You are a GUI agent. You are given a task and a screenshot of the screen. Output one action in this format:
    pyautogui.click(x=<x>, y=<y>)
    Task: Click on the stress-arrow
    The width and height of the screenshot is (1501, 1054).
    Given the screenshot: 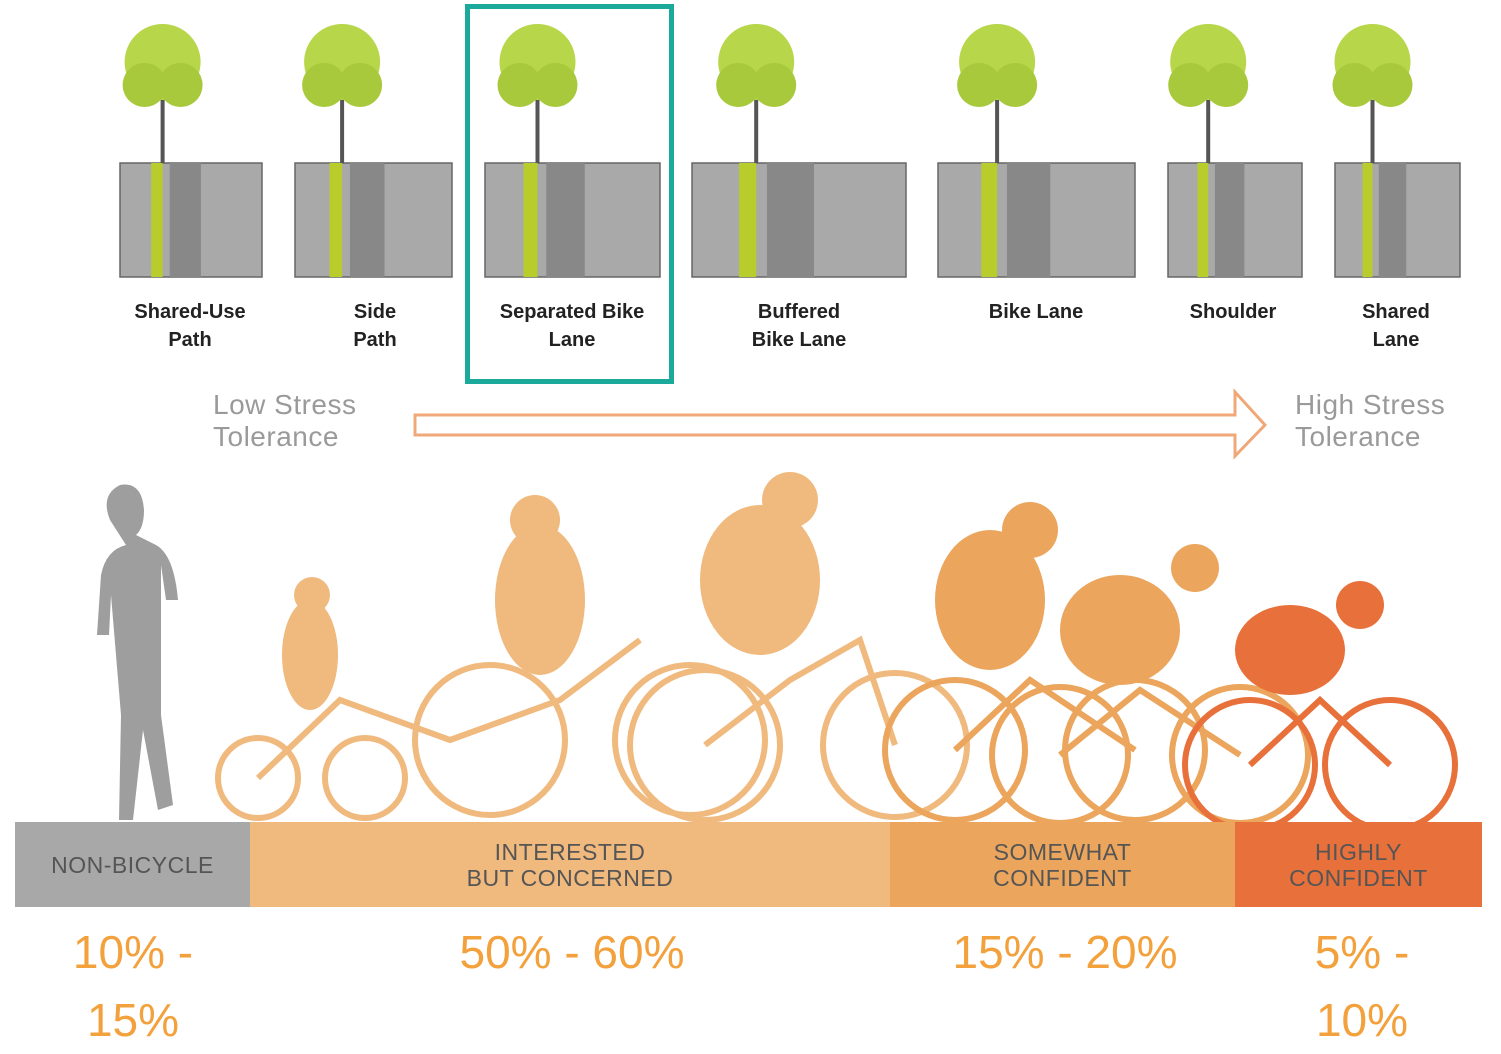 What is the action you would take?
    pyautogui.click(x=840, y=424)
    